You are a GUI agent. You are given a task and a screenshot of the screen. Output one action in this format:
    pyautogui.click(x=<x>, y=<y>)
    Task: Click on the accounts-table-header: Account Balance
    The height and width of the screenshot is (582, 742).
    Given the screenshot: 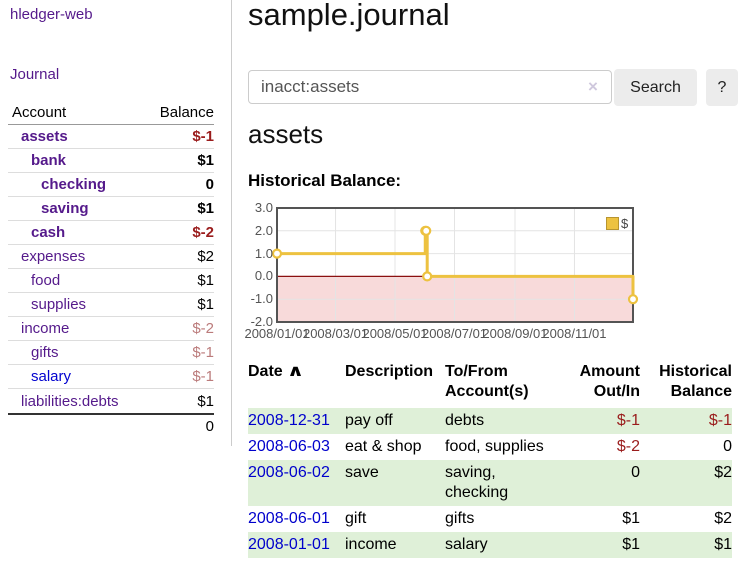 What is the action you would take?
    pyautogui.click(x=111, y=113)
    